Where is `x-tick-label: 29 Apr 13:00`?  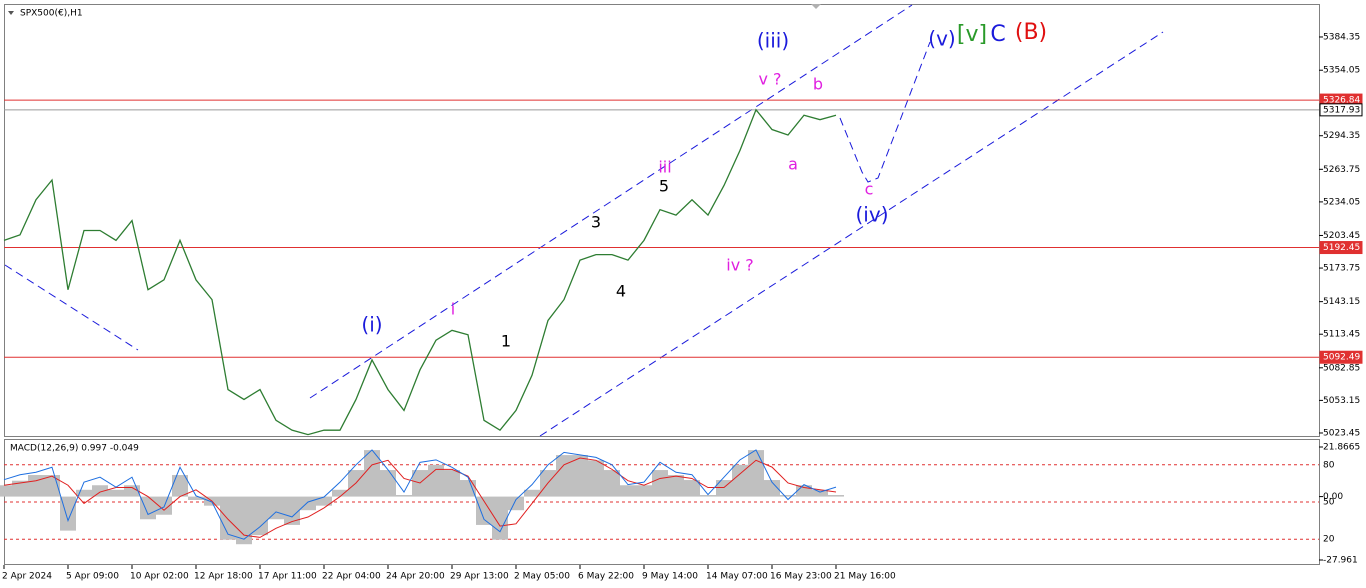 x-tick-label: 29 Apr 13:00 is located at coordinates (479, 577).